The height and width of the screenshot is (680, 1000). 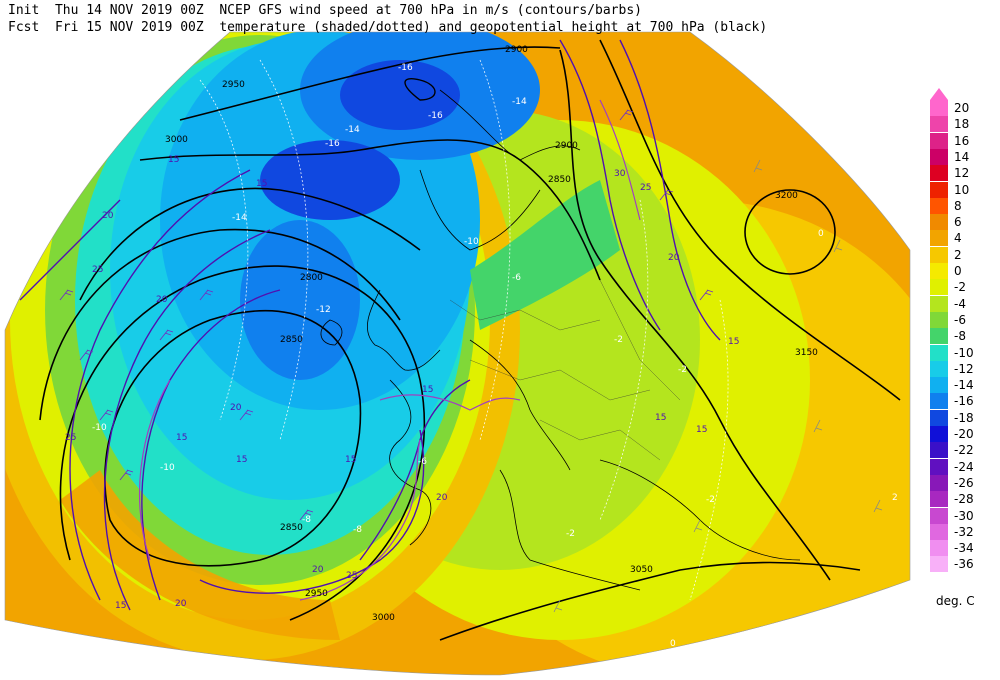 I want to click on colorbar-tick-label: -36, so click(x=964, y=564).